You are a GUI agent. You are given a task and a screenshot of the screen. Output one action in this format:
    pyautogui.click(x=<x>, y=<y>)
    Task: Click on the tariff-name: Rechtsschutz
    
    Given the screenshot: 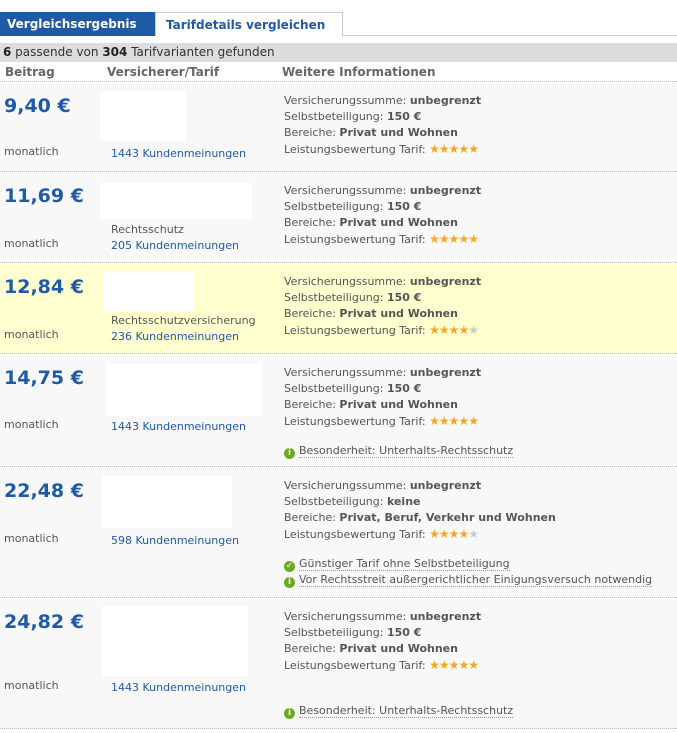 What is the action you would take?
    pyautogui.click(x=147, y=229)
    